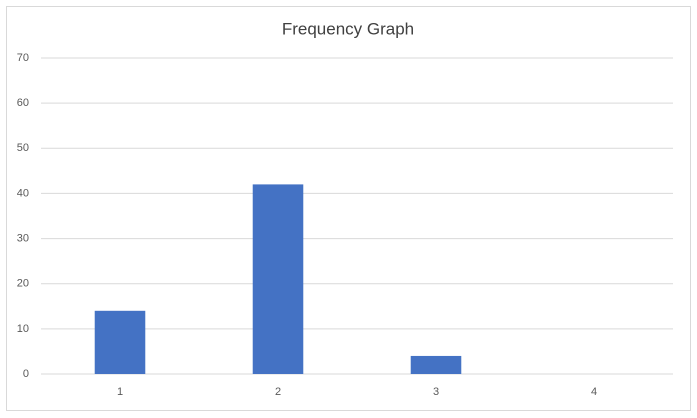 The image size is (697, 418). I want to click on y-tick-label: 50, so click(23, 148).